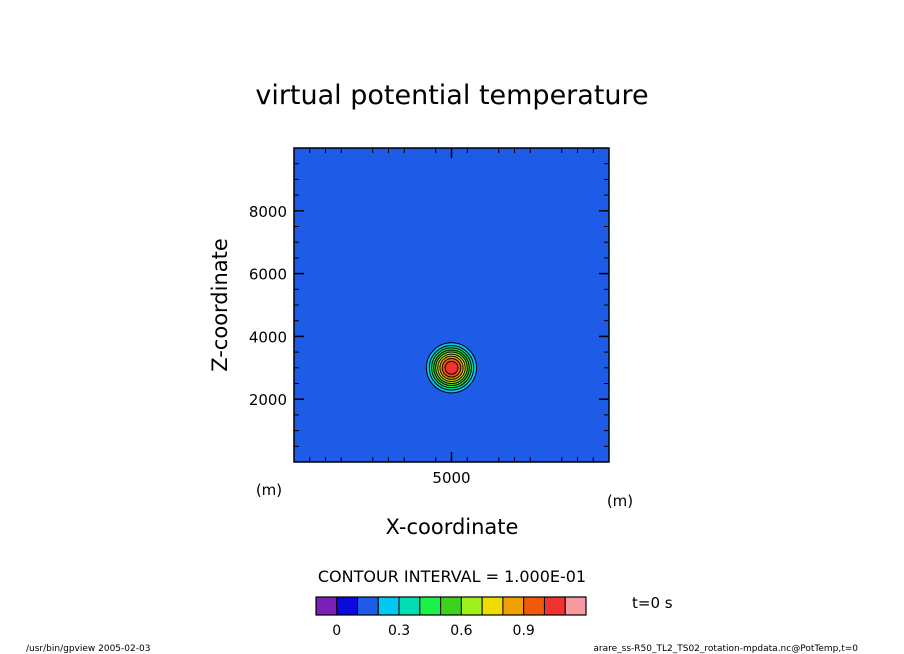  I want to click on contour-level-0.9, so click(451, 367).